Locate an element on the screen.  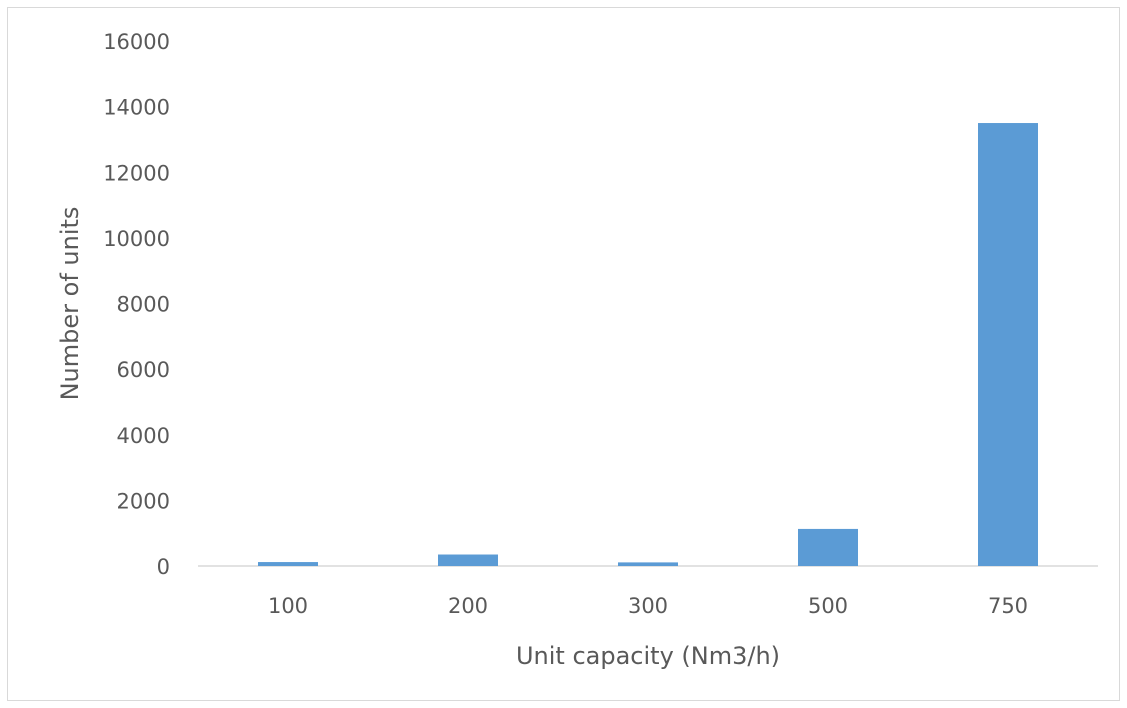
x-tick-label: 750 is located at coordinates (1008, 606).